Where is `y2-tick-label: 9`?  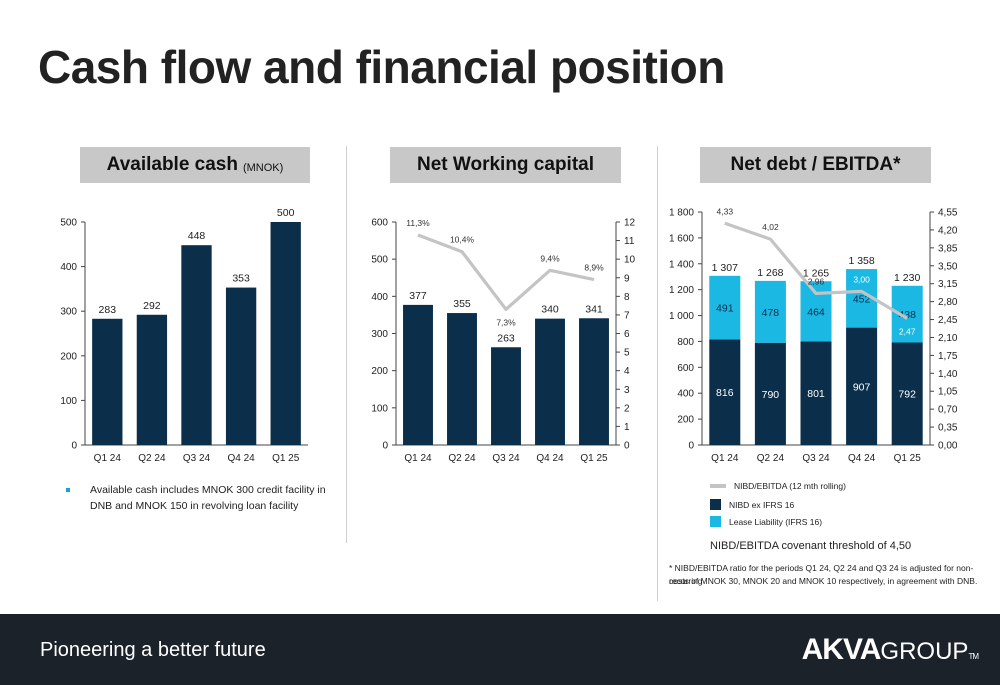 y2-tick-label: 9 is located at coordinates (627, 278).